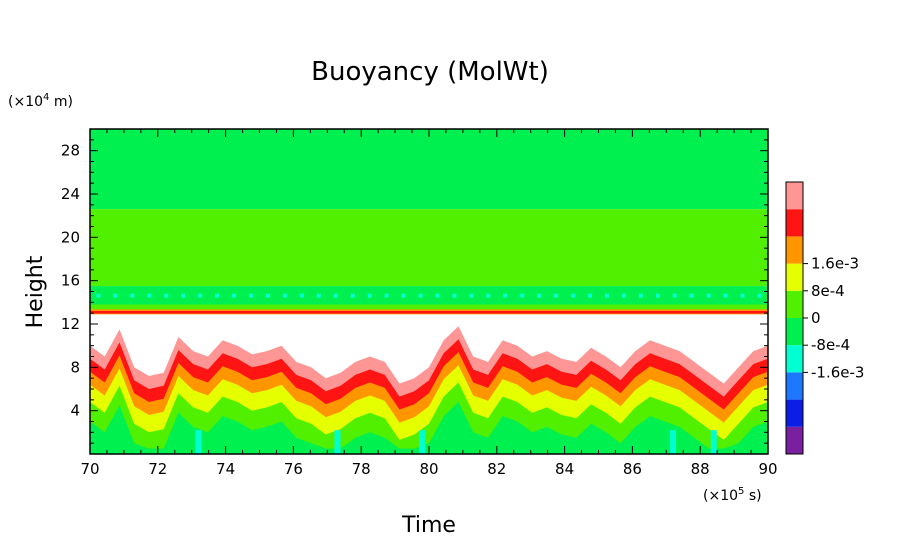  What do you see at coordinates (157, 469) in the screenshot?
I see `x-tick-label: 72` at bounding box center [157, 469].